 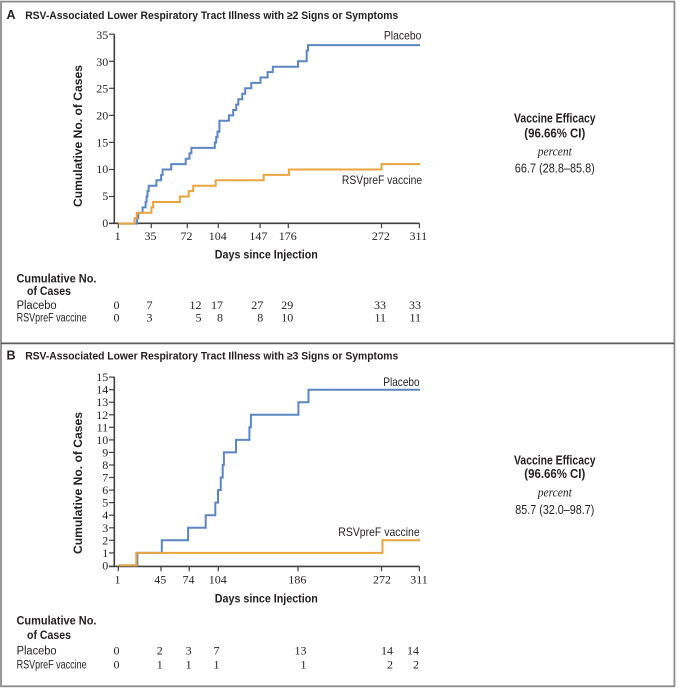 I want to click on svg-text: 176, so click(x=288, y=236).